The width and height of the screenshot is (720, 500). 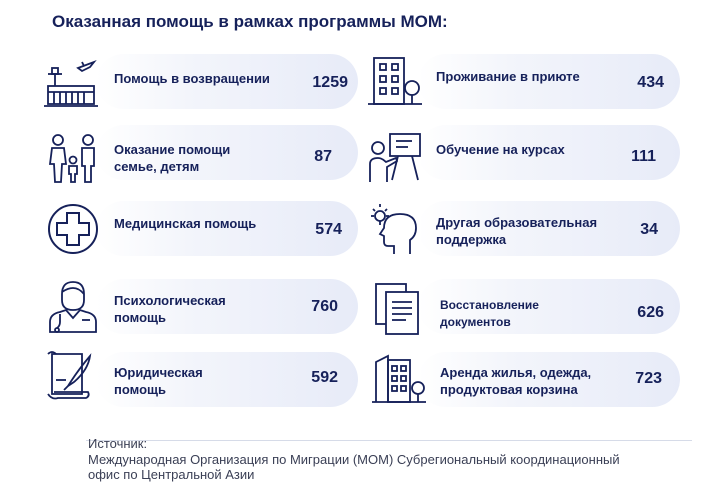 I want to click on card-value: 1259, so click(x=330, y=82).